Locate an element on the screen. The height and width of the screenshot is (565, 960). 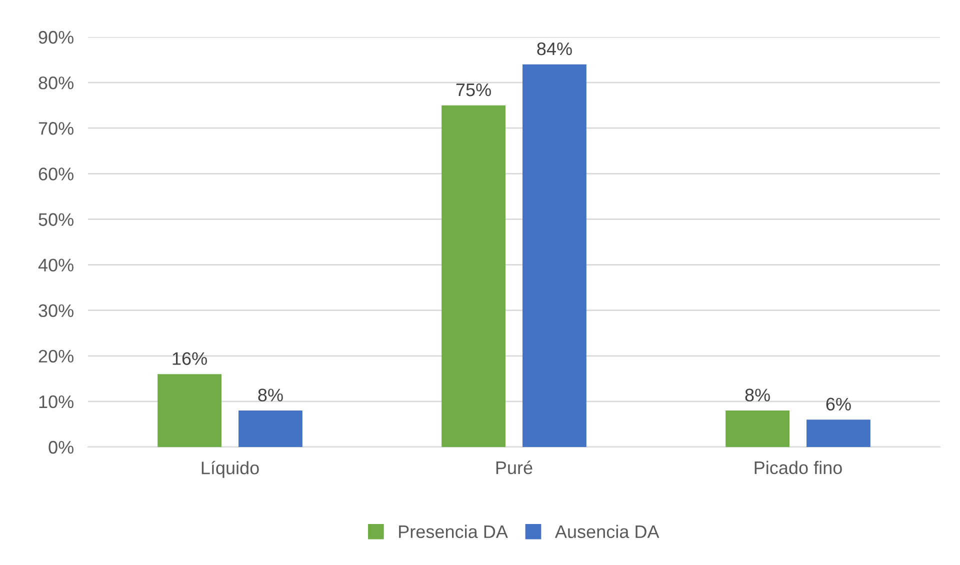
x-tick-label: Líquido is located at coordinates (230, 469).